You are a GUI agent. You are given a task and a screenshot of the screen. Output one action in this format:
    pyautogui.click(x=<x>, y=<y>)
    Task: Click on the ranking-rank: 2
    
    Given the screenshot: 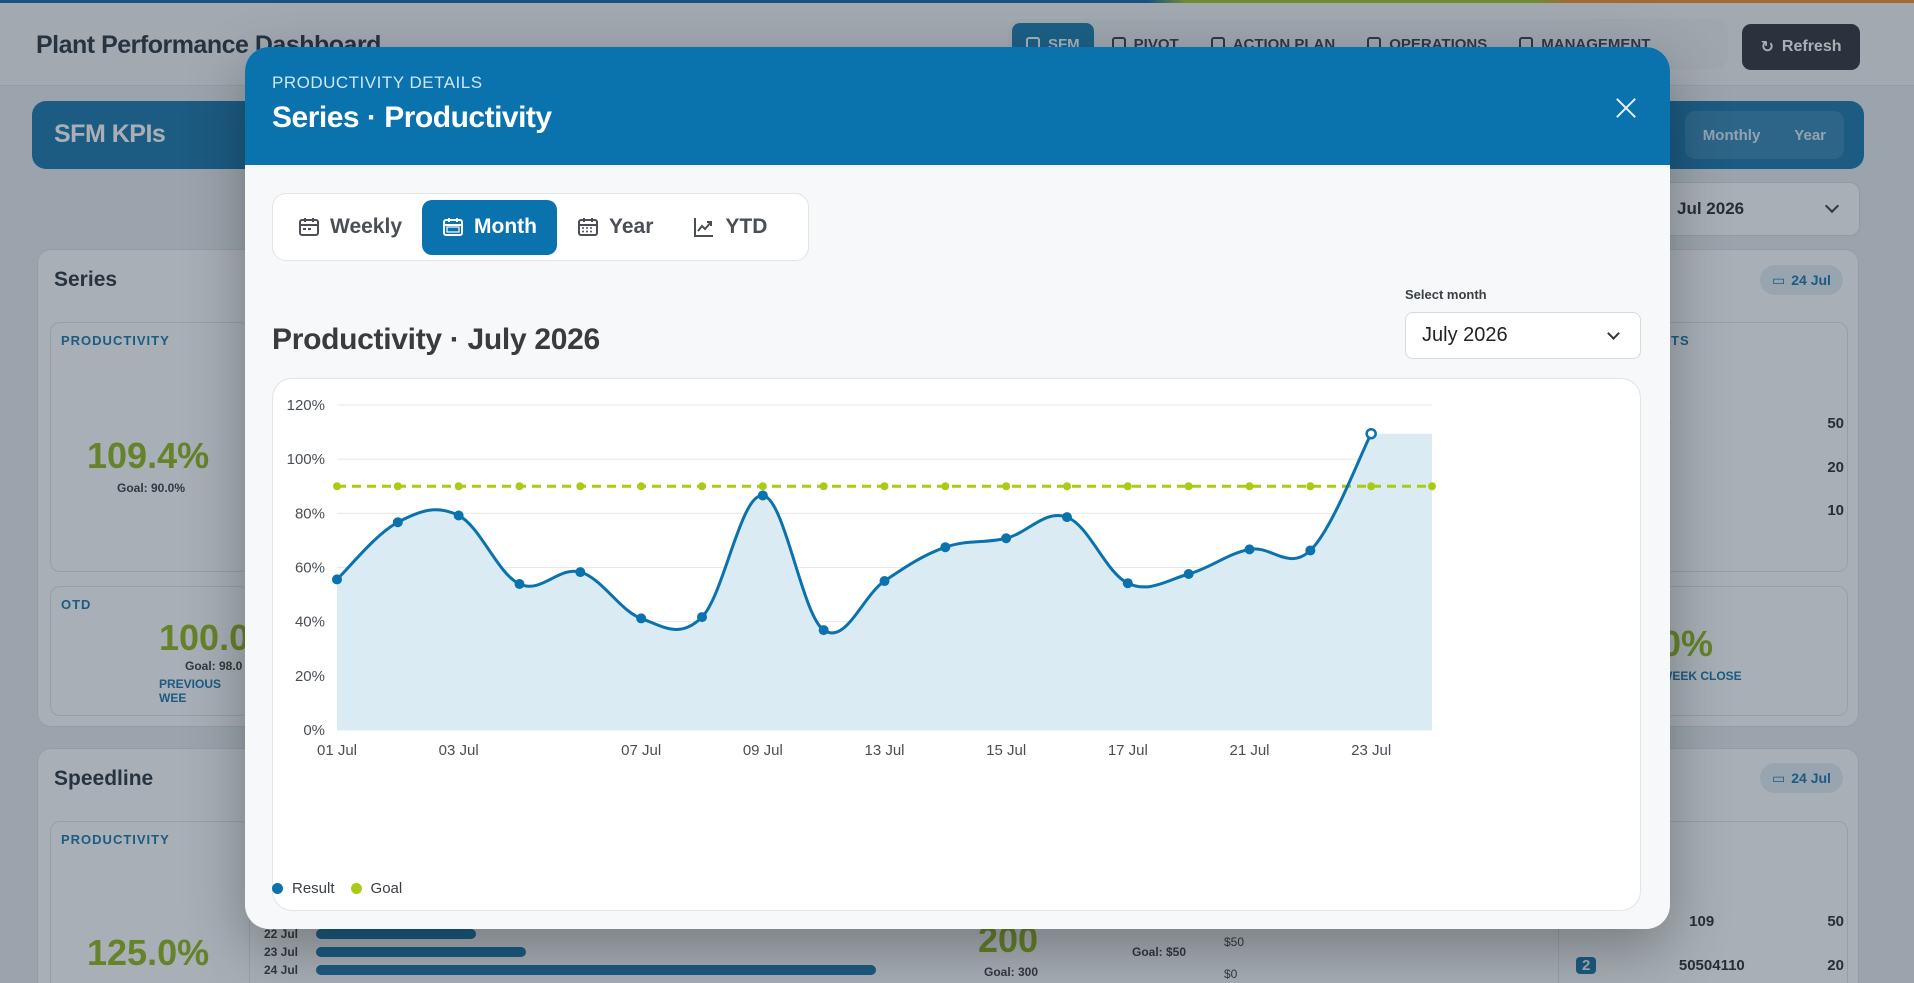 What is the action you would take?
    pyautogui.click(x=1586, y=965)
    